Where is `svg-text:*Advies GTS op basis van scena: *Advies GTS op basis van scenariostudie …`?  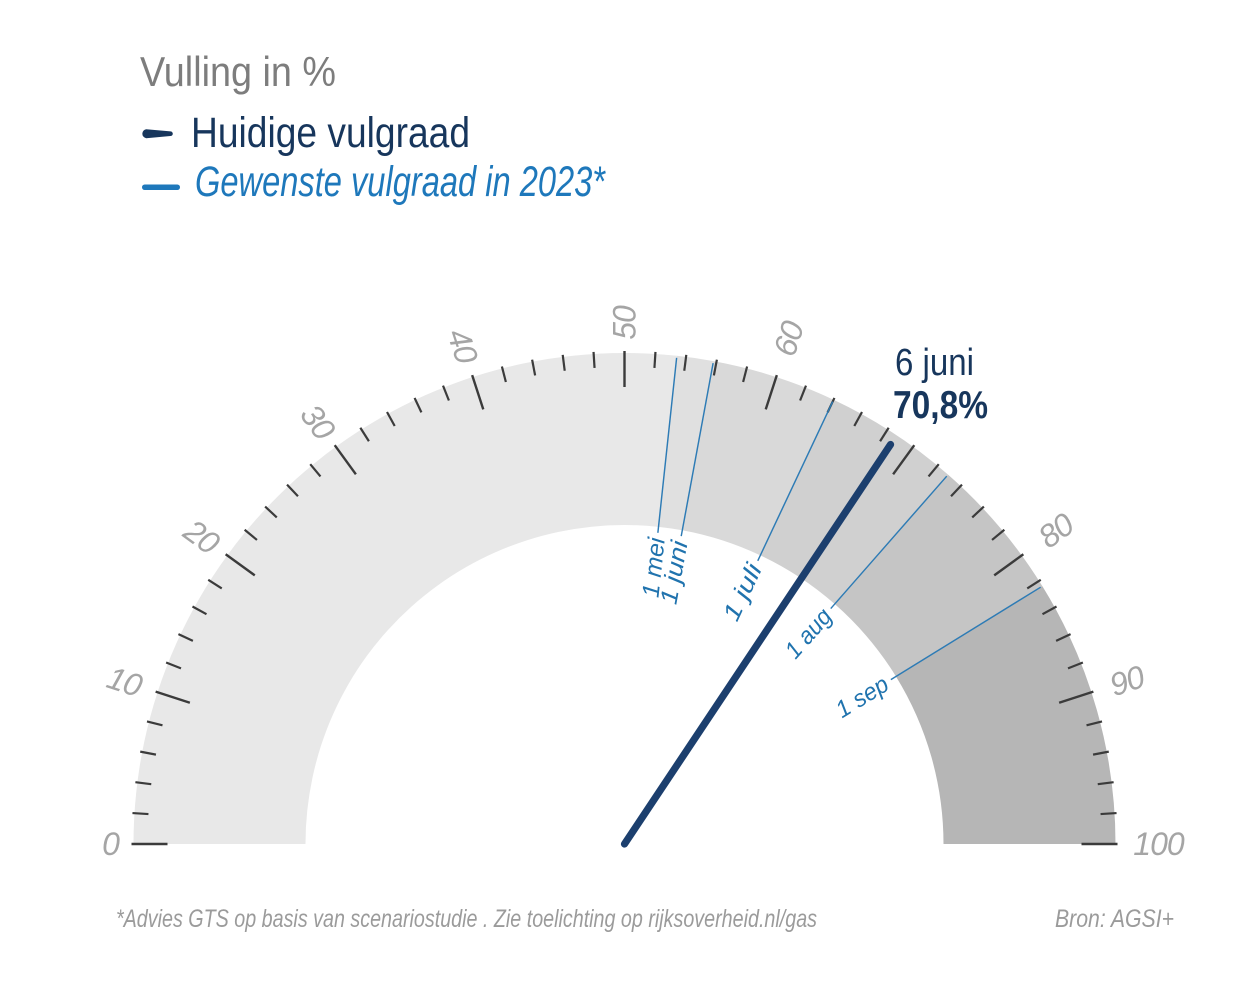
svg-text:*Advies GTS op basis van scena: *Advies GTS op basis van scenariostudie … is located at coordinates (466, 919).